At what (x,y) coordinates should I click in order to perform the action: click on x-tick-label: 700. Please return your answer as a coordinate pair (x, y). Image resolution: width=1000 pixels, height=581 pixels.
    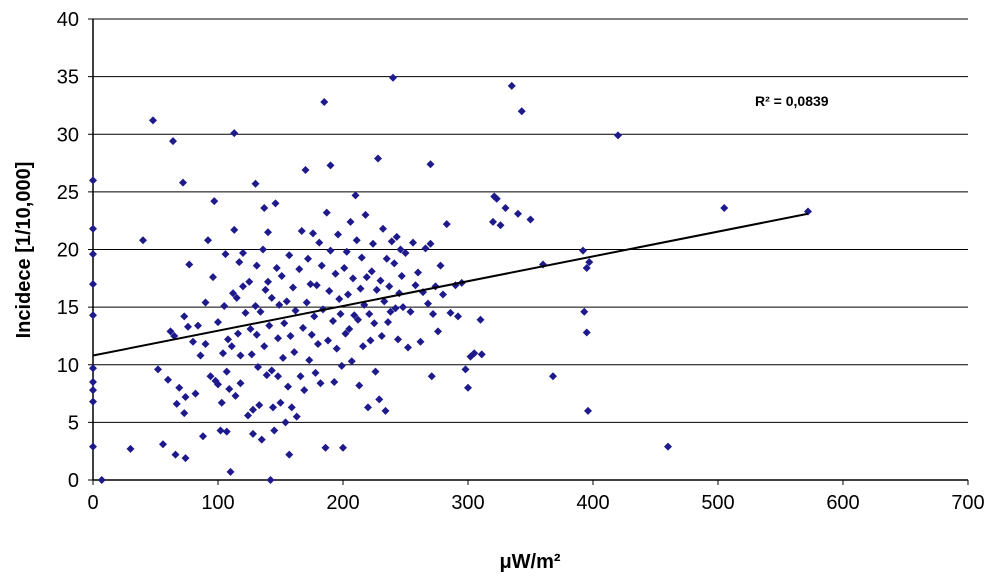
    Looking at the image, I should click on (967, 503).